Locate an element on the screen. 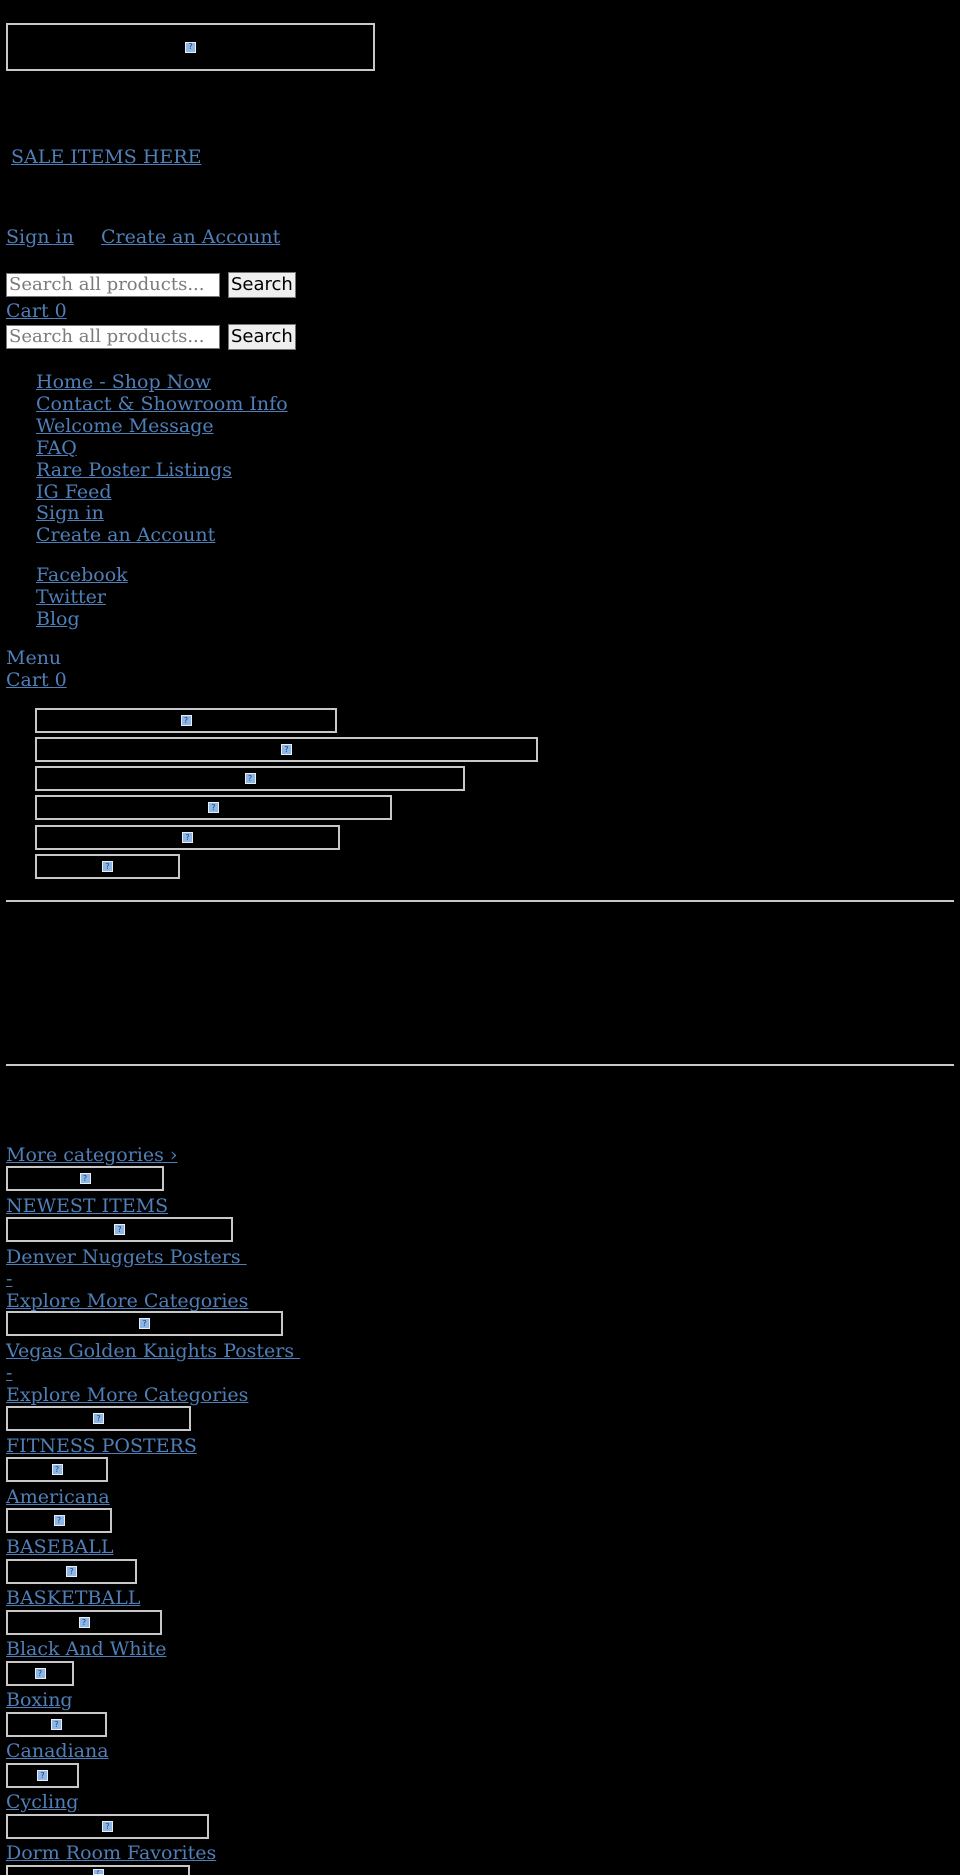  sign-in-link: Sign in is located at coordinates (40, 237).